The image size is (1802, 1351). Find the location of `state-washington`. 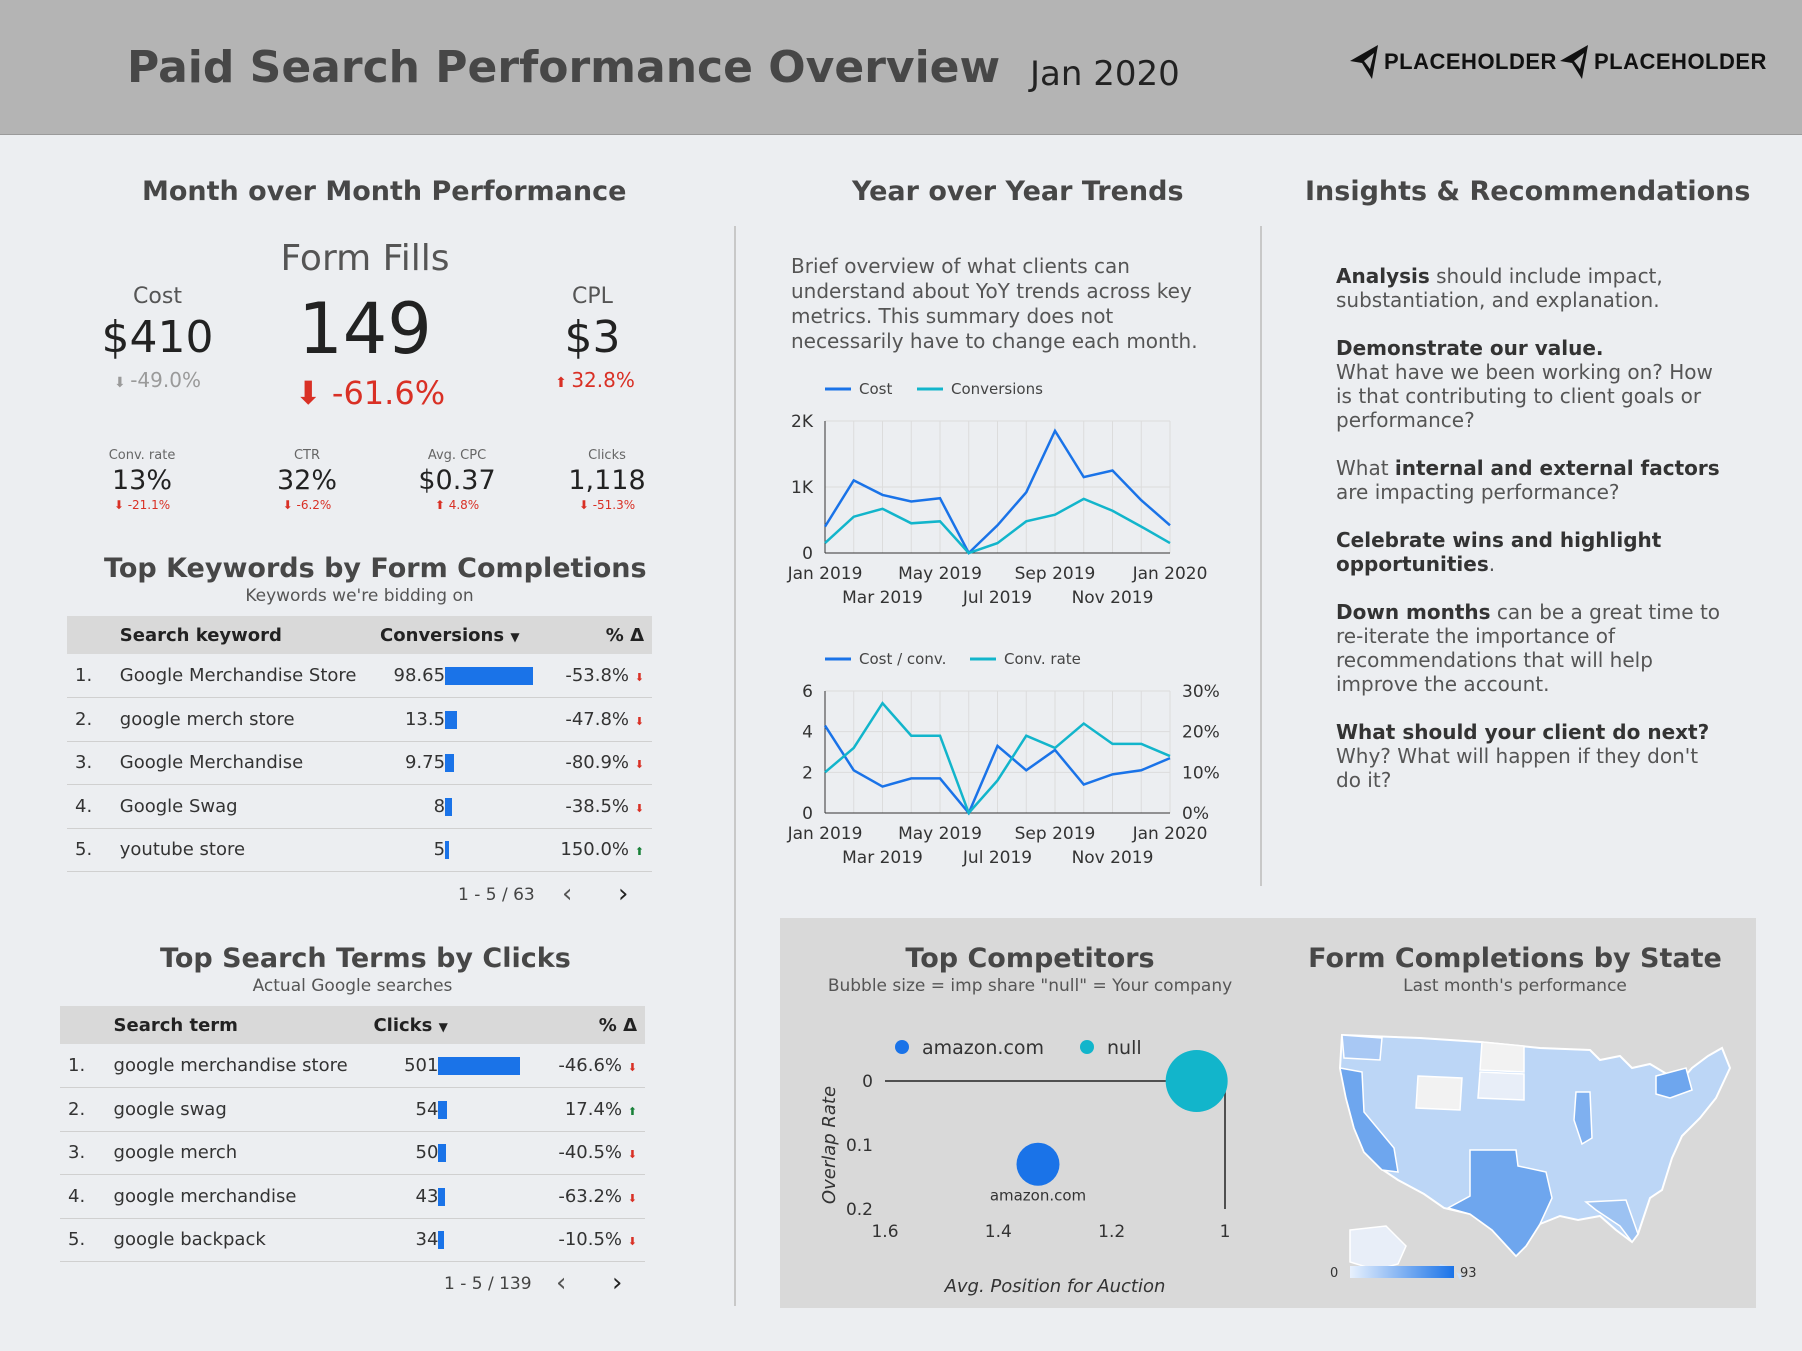

state-washington is located at coordinates (1362, 1047).